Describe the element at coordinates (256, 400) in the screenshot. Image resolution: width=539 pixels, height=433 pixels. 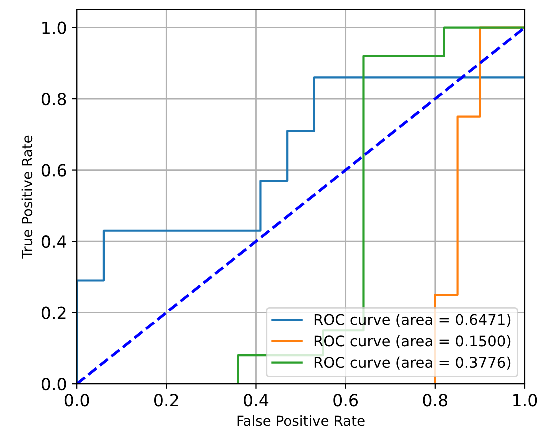
I see `x-tick-label: 0.4` at that location.